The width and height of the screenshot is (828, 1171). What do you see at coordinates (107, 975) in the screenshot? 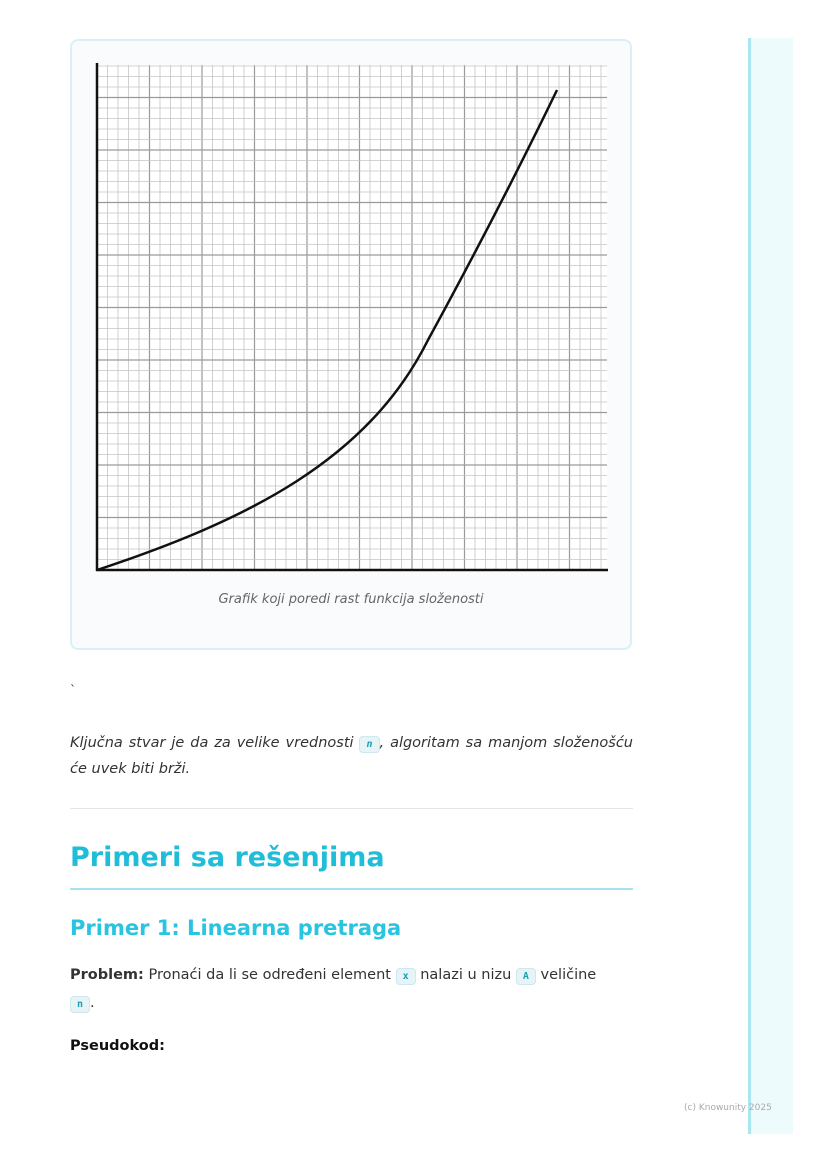
I see `problem-label: Problem:` at bounding box center [107, 975].